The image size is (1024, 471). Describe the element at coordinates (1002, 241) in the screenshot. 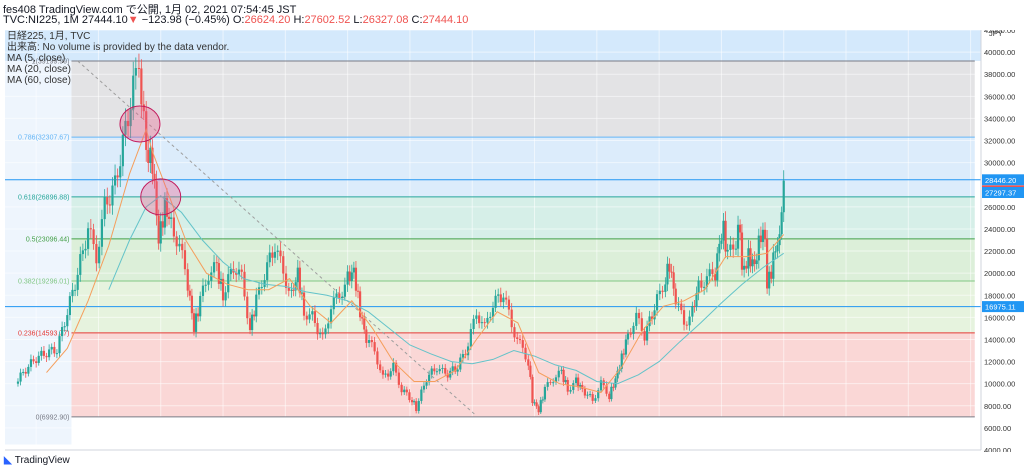

I see `price-axis-background` at that location.